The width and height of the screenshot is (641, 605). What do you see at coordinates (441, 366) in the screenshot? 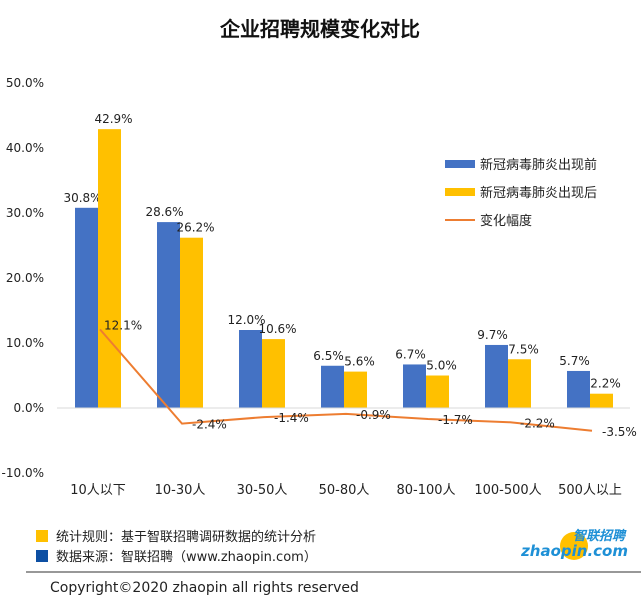
I see `data-label: 5.0%` at bounding box center [441, 366].